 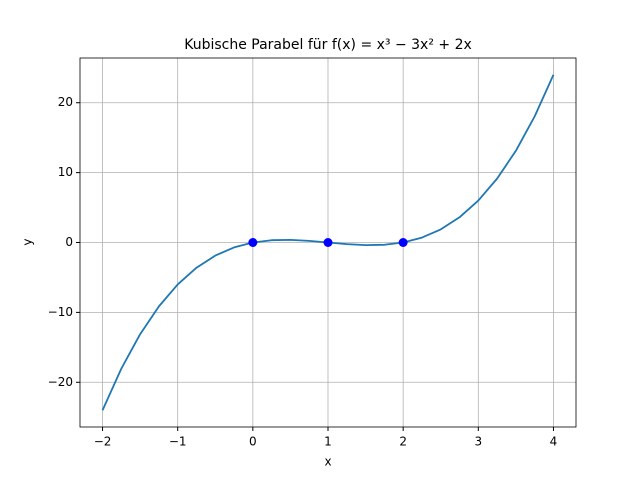 I want to click on y-axis-label: y, so click(x=28, y=241).